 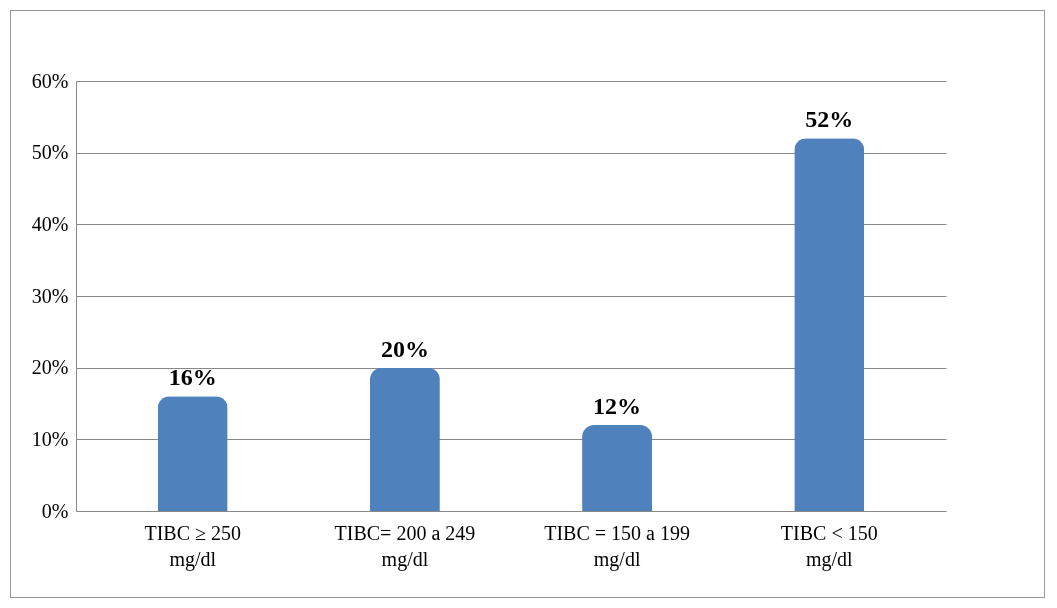 What do you see at coordinates (405, 546) in the screenshot?
I see `x-tick-label: TIBC= 200 a 249 mg/dl` at bounding box center [405, 546].